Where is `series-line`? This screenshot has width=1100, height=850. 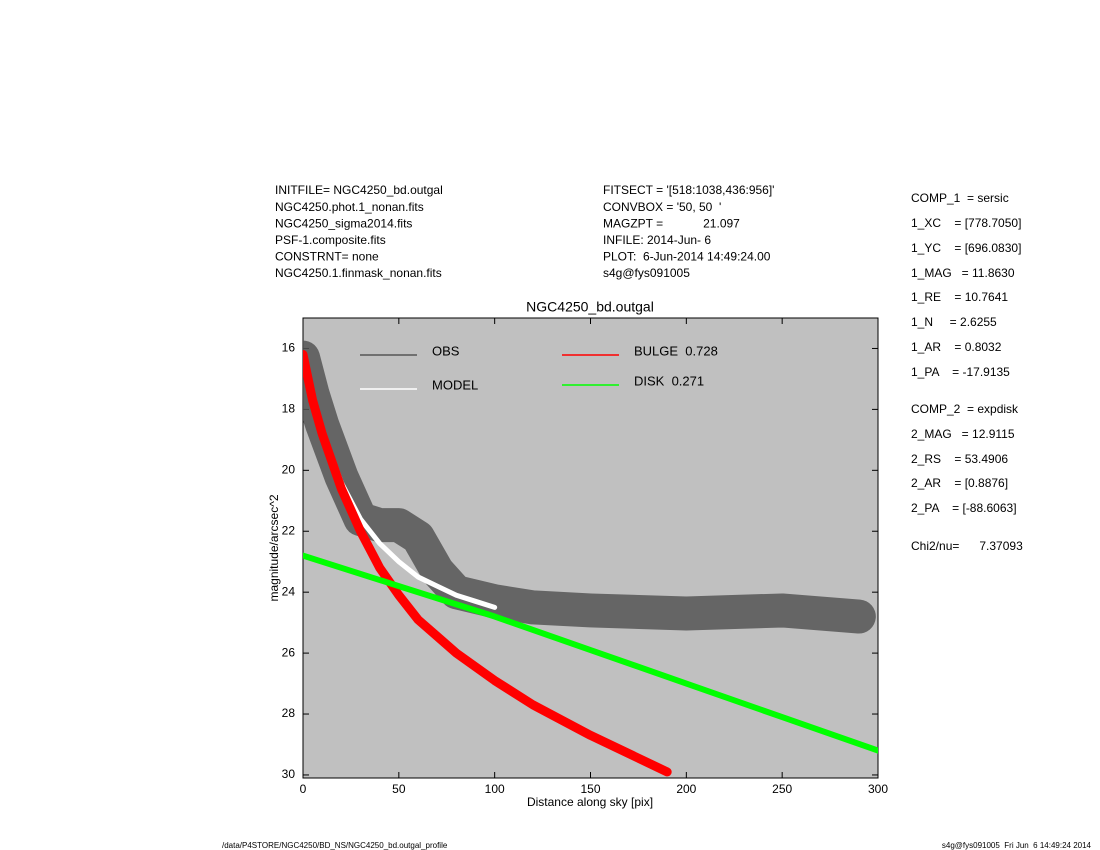
series-line is located at coordinates (590, 653).